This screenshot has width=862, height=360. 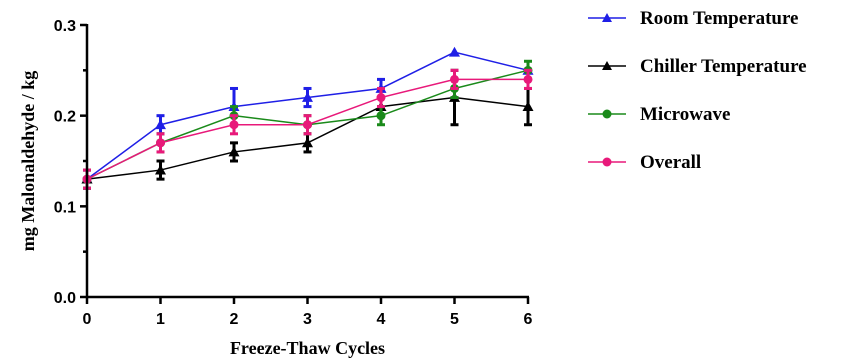 What do you see at coordinates (685, 114) in the screenshot?
I see `legend-label: Microwave` at bounding box center [685, 114].